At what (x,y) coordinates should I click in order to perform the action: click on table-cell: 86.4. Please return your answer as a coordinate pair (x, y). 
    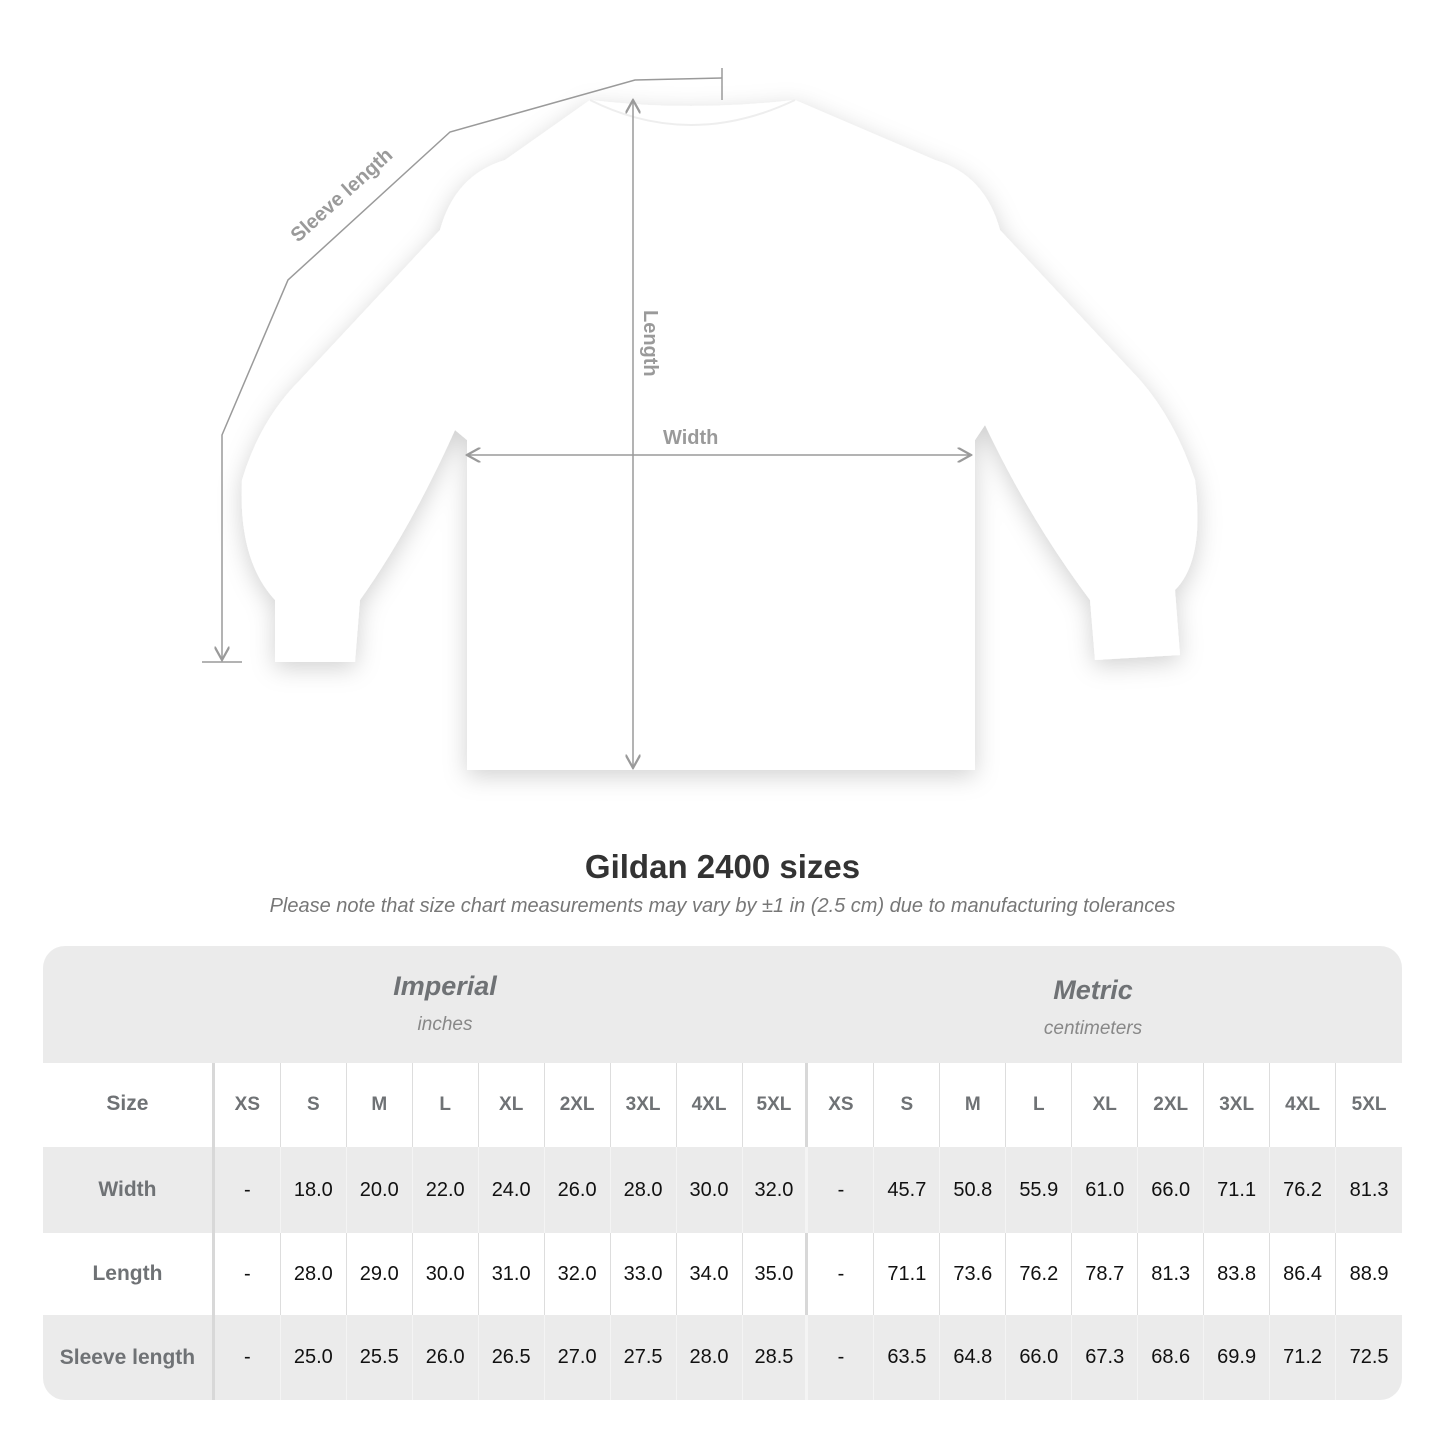
    Looking at the image, I should click on (1303, 1274).